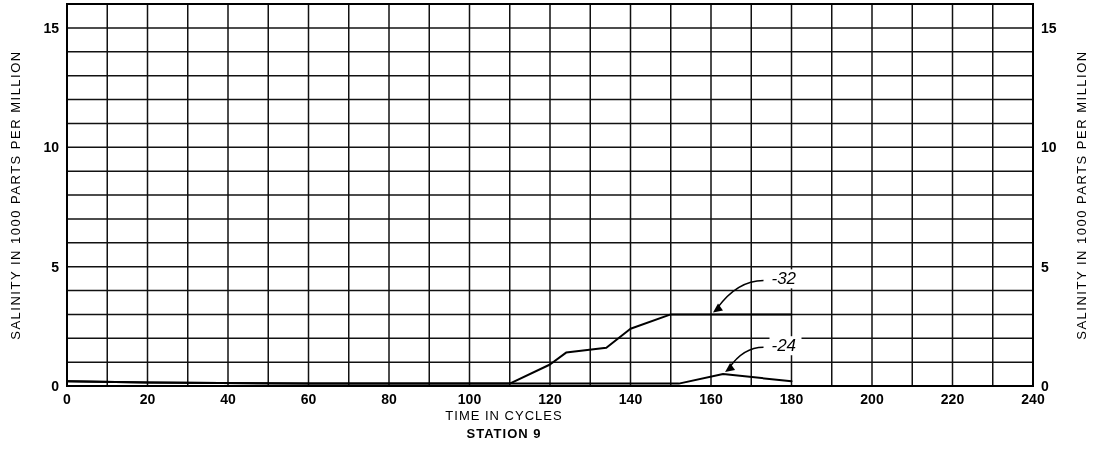 This screenshot has height=452, width=1098. I want to click on y-tick-label: 0, so click(55, 386).